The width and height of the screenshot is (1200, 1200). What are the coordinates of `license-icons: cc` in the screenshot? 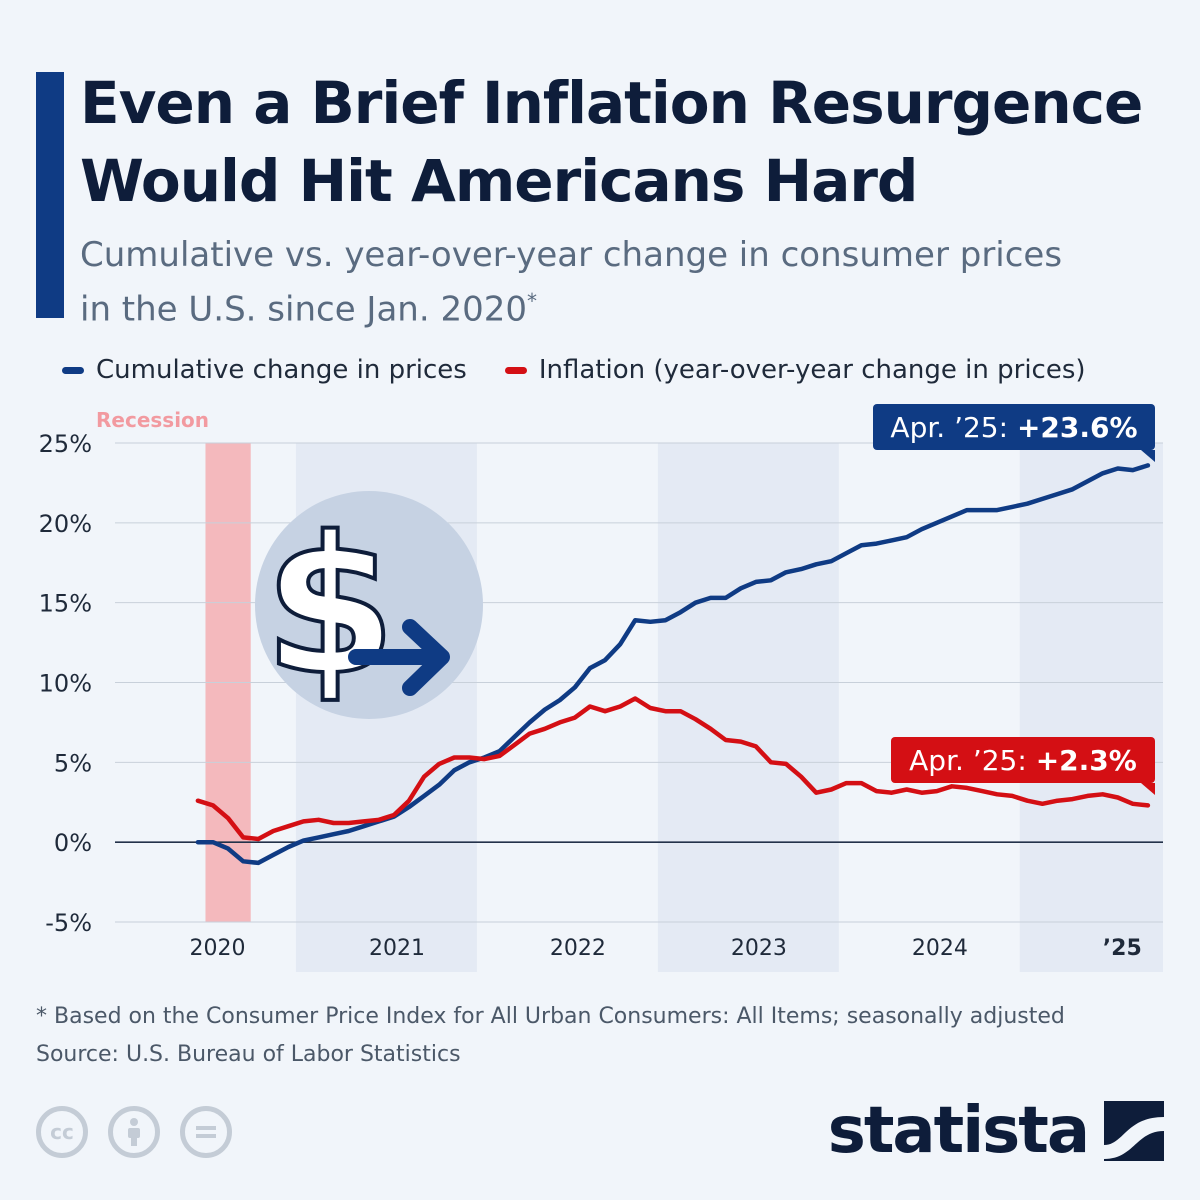 It's located at (144, 1132).